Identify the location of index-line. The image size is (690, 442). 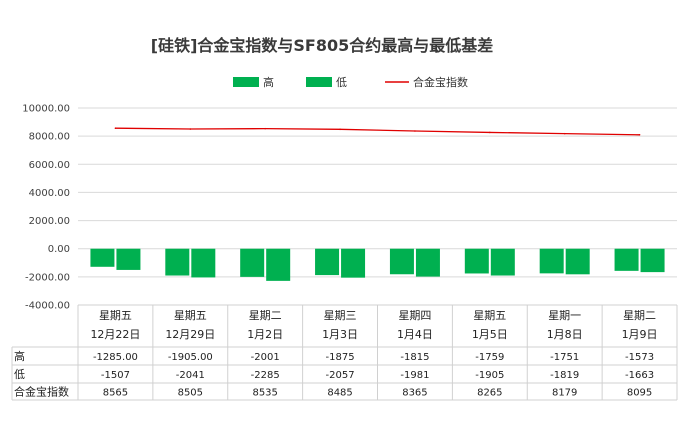
(377, 131).